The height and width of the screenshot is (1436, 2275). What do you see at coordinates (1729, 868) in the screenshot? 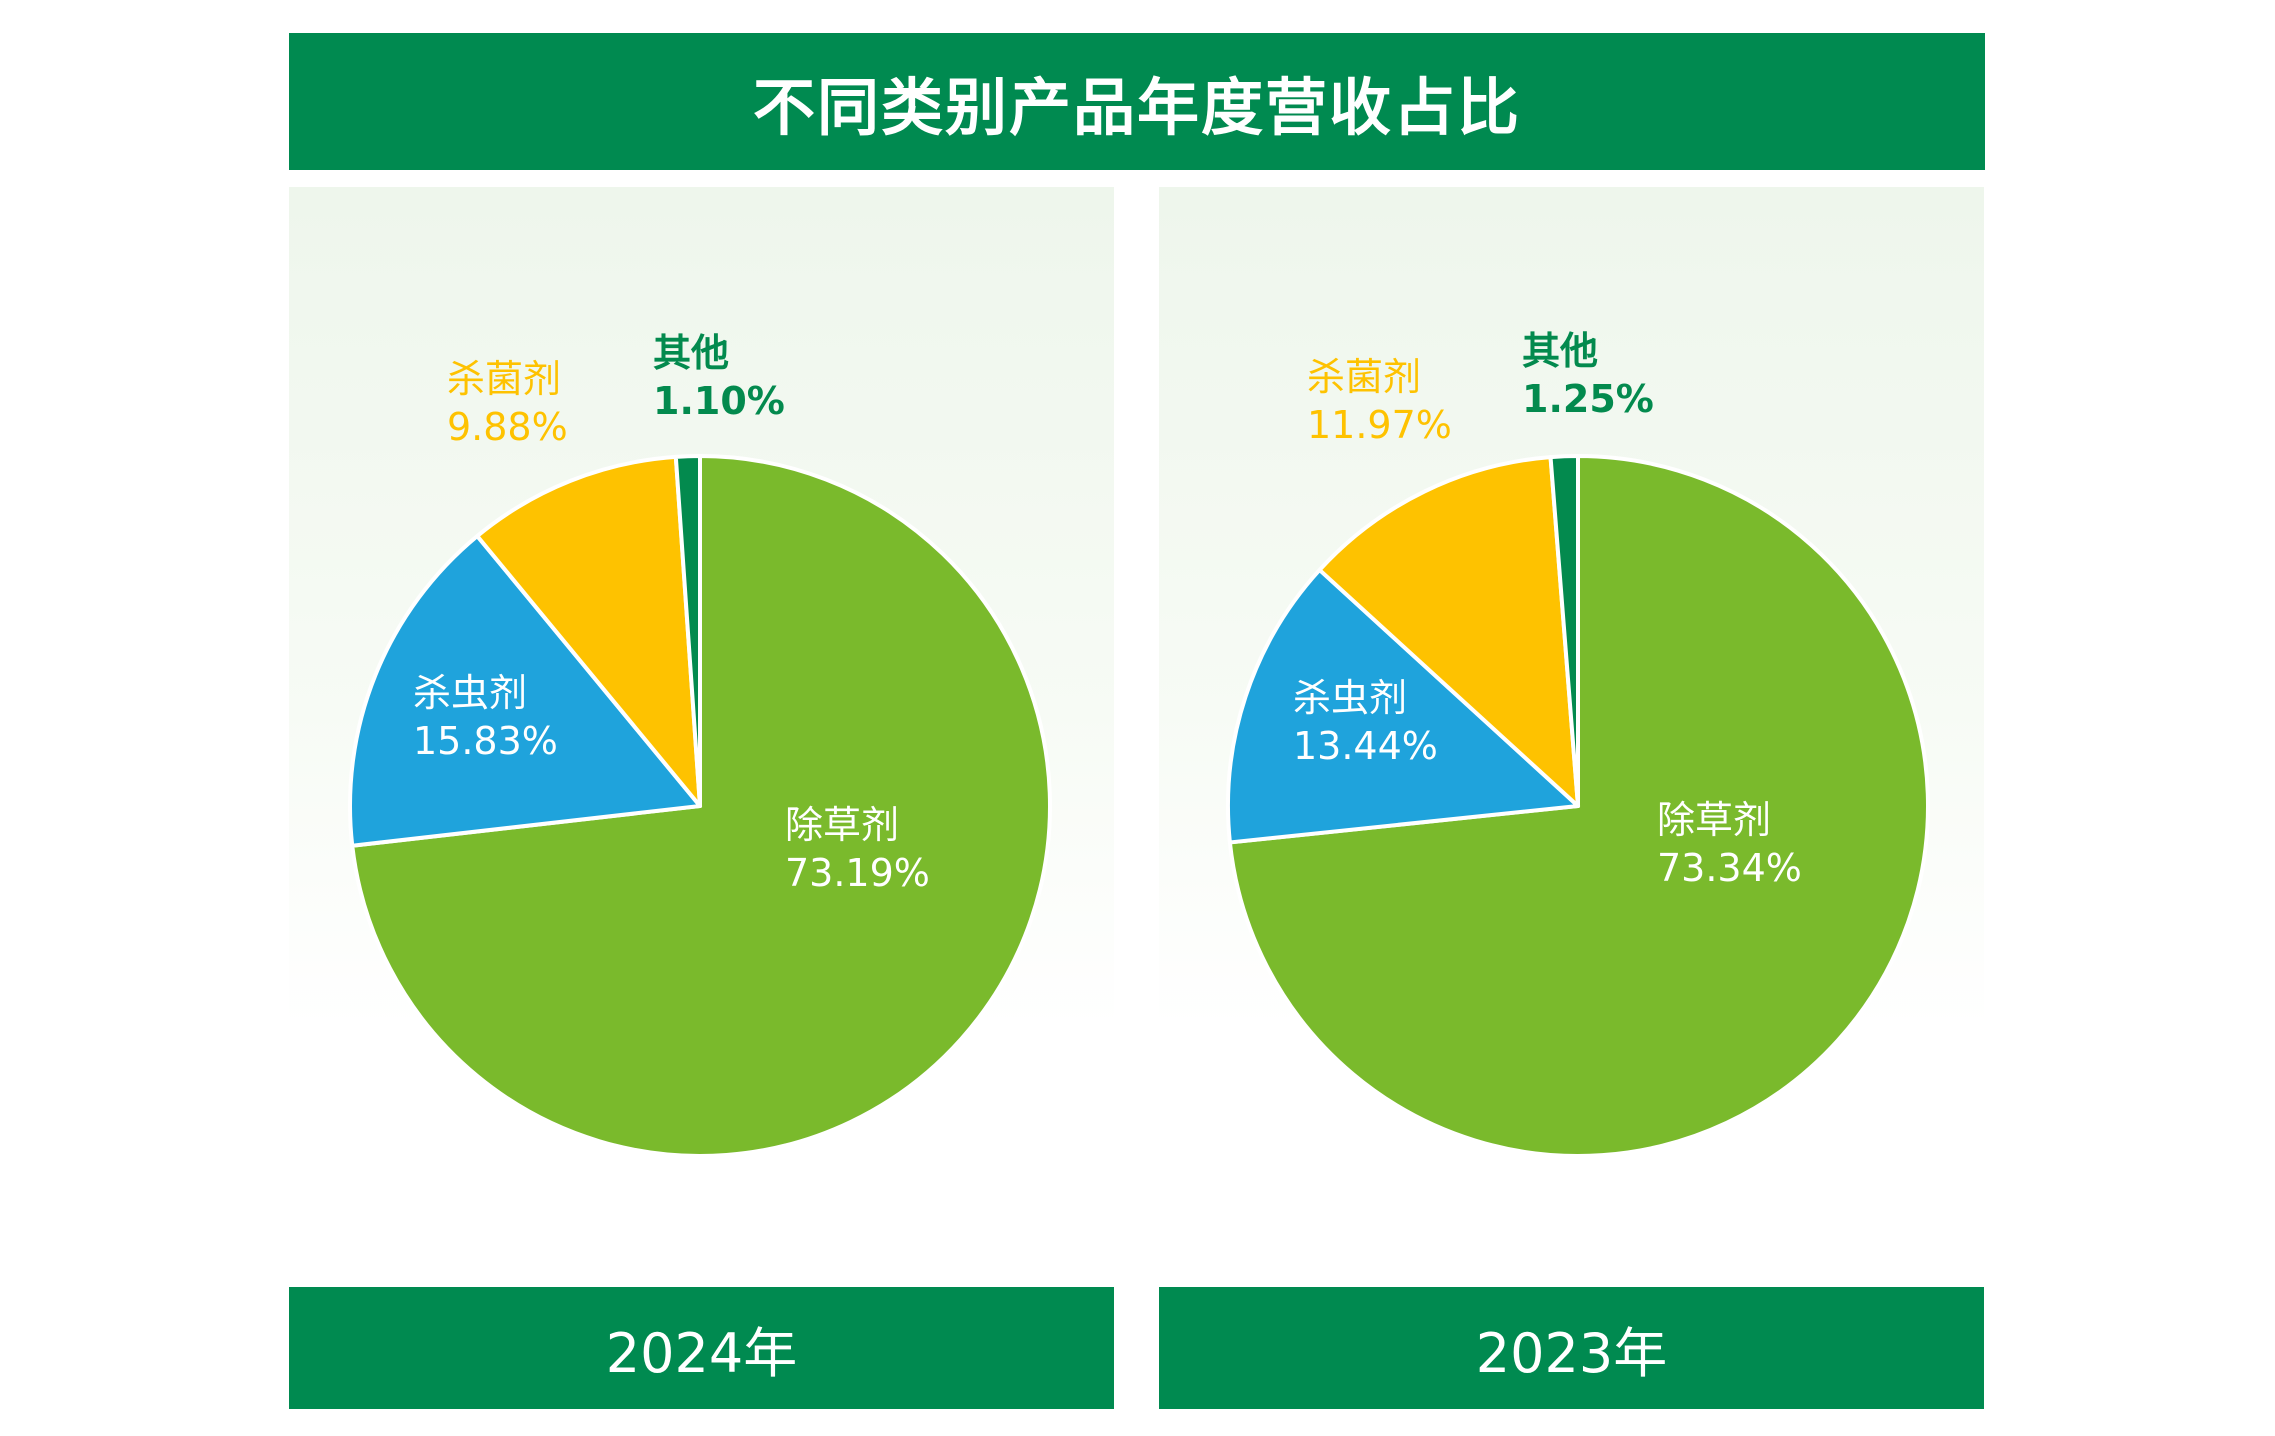
I see `slice-value-herbicide: 73.34%` at bounding box center [1729, 868].